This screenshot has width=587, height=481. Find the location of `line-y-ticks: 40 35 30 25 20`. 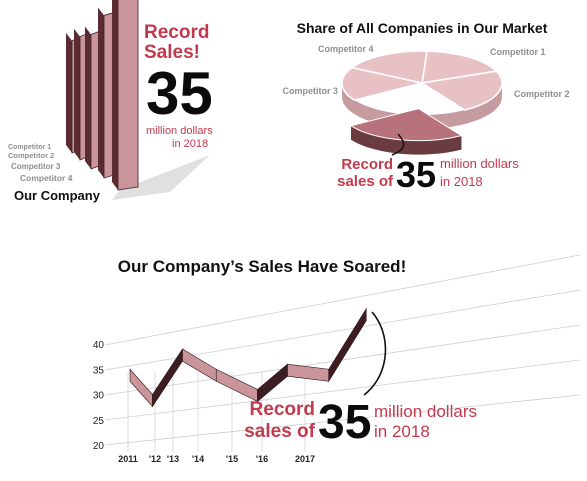

line-y-ticks: 40 35 30 25 20 is located at coordinates (99, 396).